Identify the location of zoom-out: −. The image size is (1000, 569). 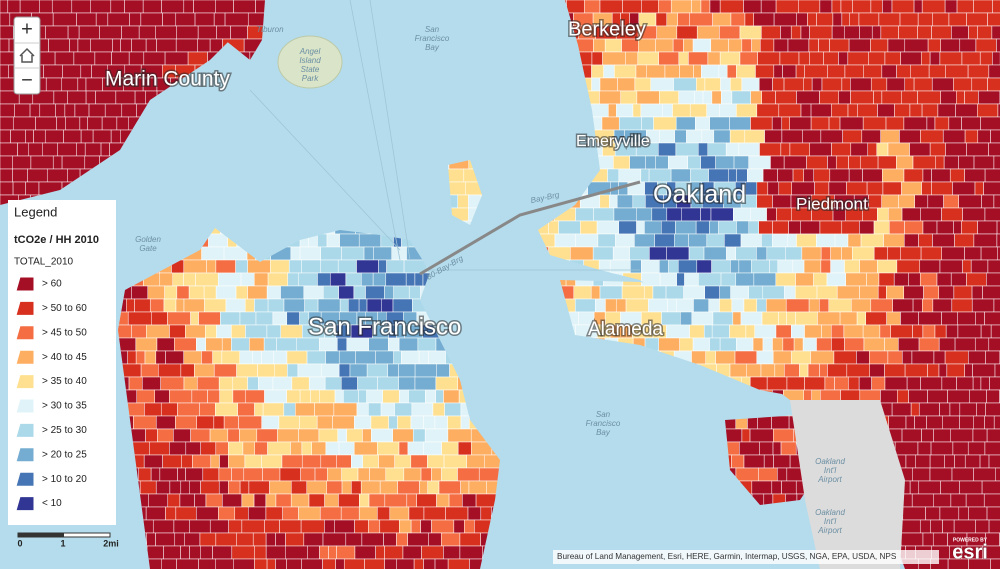
(27, 80).